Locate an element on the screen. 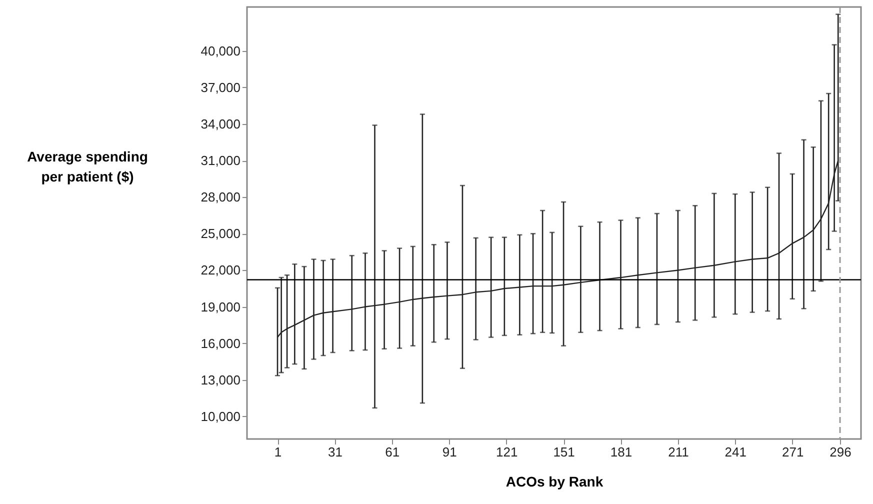  x-tick-label: 211 is located at coordinates (678, 452).